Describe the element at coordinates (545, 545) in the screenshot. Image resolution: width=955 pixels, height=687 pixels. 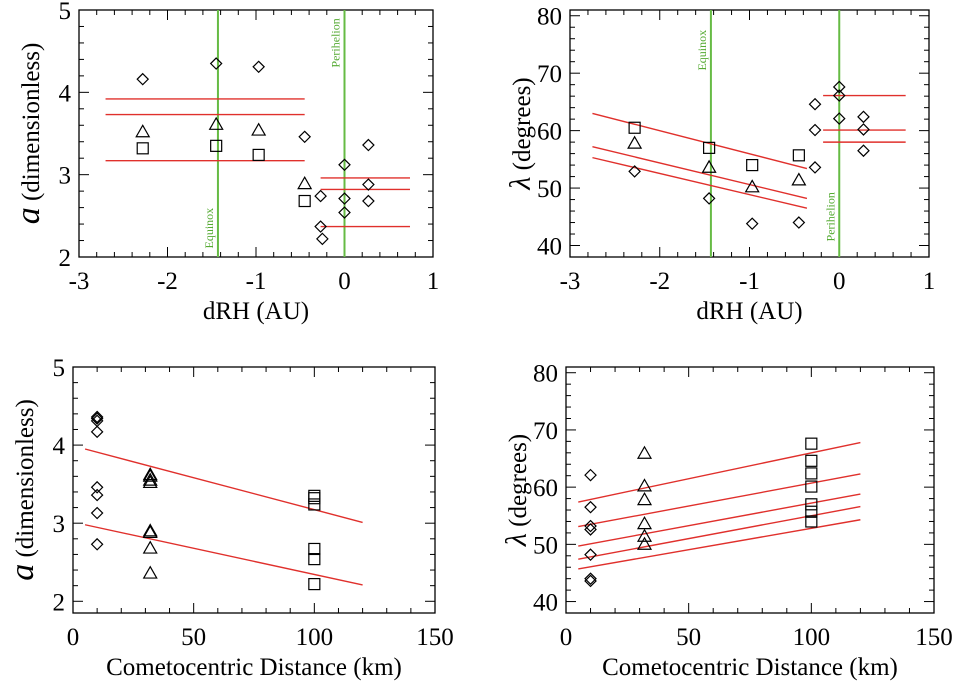
I see `y-tick-label: 50` at that location.